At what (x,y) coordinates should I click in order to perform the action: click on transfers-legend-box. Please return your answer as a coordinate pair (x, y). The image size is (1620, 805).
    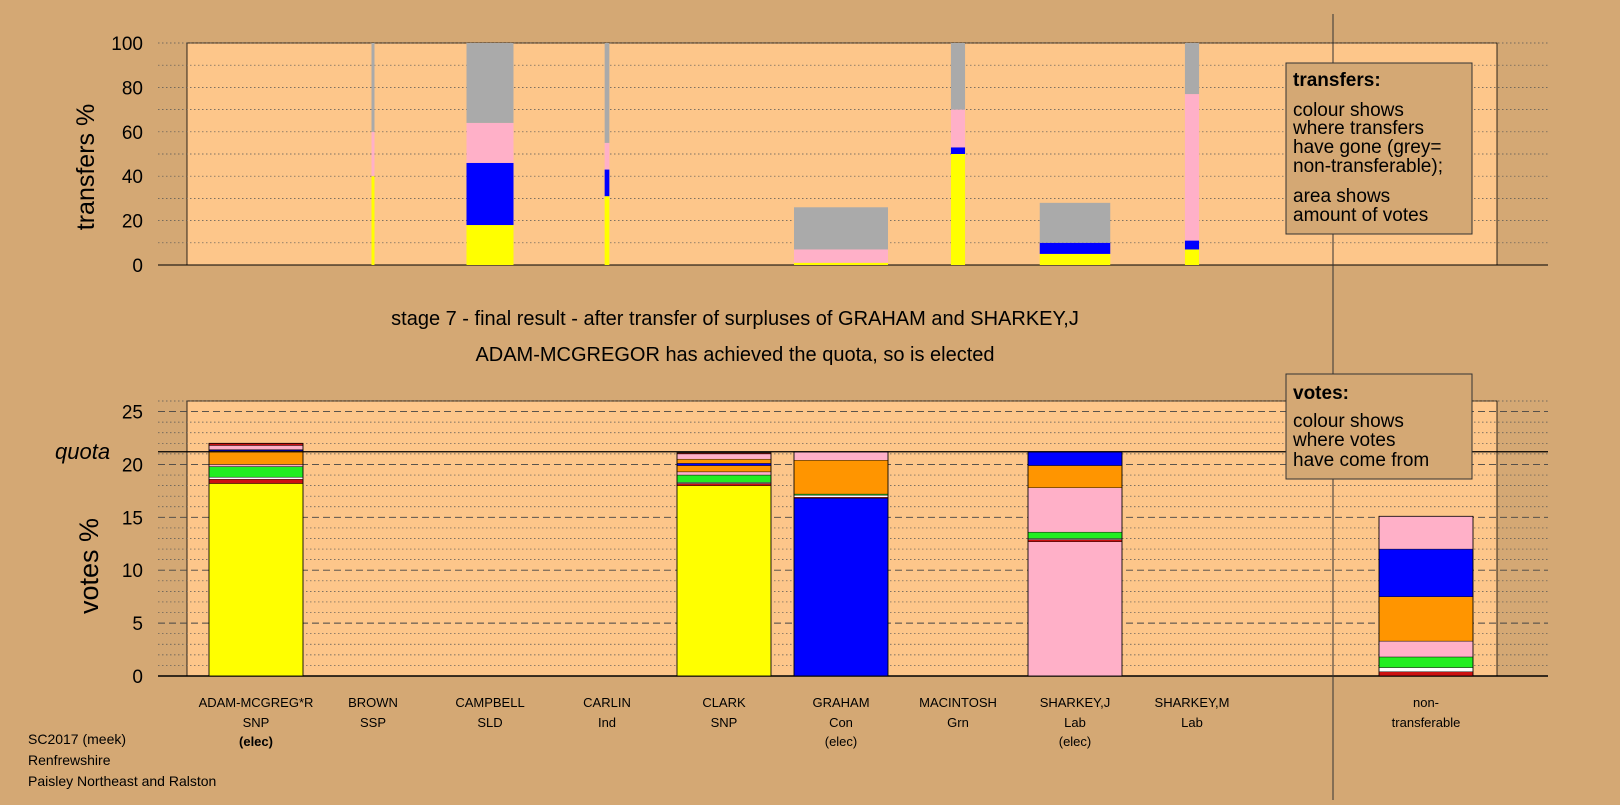
    Looking at the image, I should click on (1379, 148).